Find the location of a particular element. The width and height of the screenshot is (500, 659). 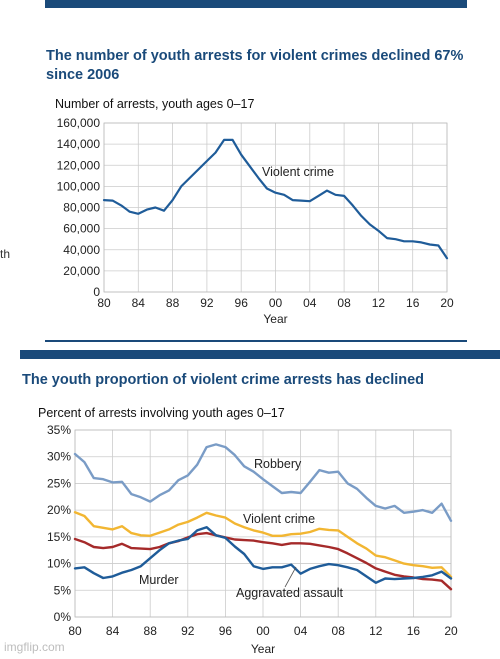

y-tick-label: 0% is located at coordinates (63, 617).